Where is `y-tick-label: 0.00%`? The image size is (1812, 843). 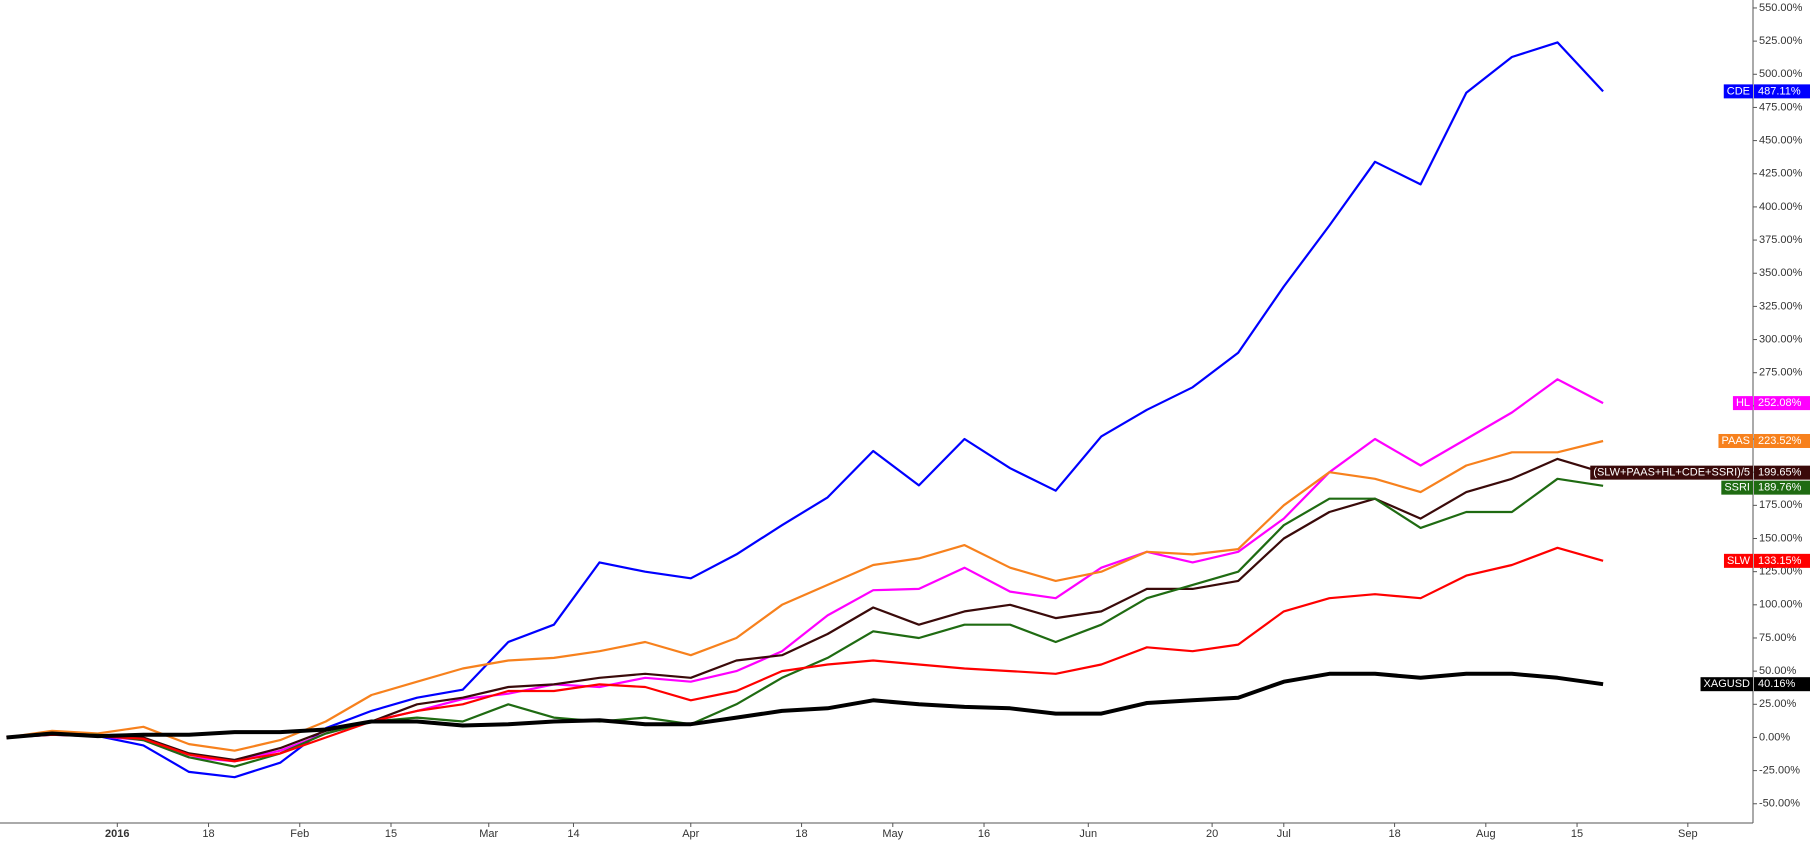 y-tick-label: 0.00% is located at coordinates (1774, 737).